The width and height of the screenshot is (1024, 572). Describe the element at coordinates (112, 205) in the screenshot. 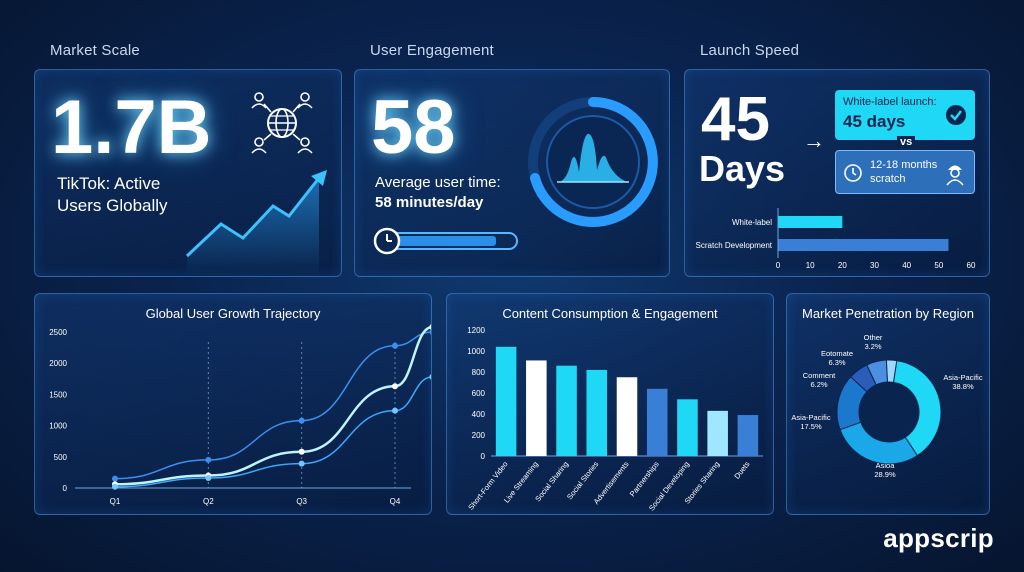

I see `market-label-line2: Users Globally` at that location.